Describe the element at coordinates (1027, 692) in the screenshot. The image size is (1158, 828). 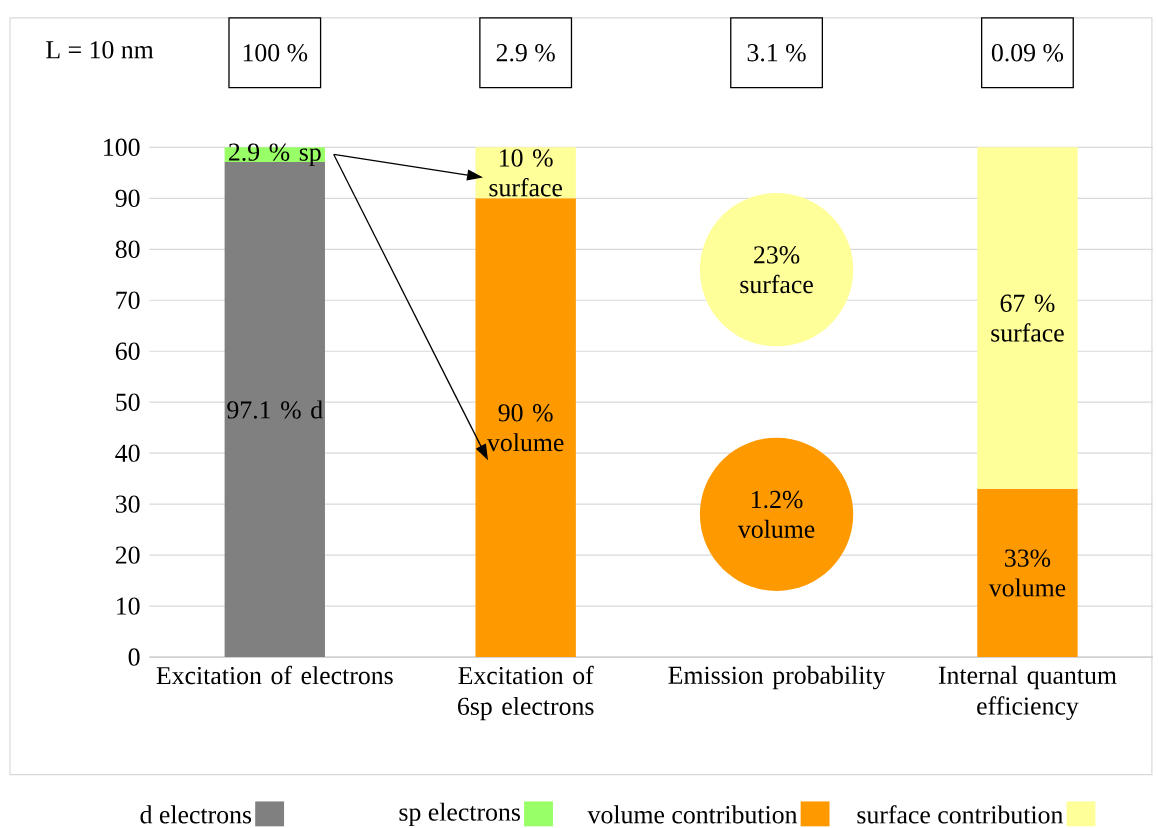
I see `x-tick-label: Internal quantum efficiency` at that location.